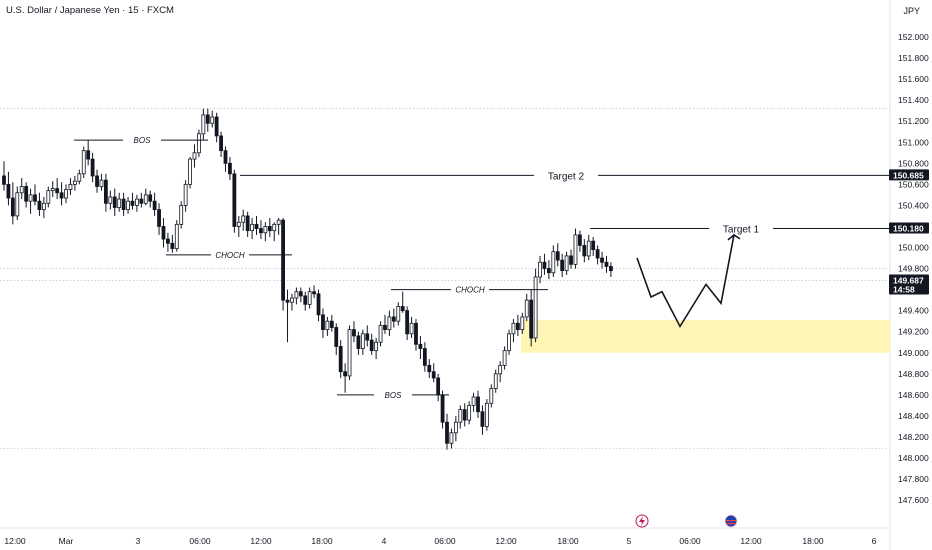  I want to click on symbol-title: U.S. Dollar / Japanese Yen · 15 · FXCM, so click(90, 10).